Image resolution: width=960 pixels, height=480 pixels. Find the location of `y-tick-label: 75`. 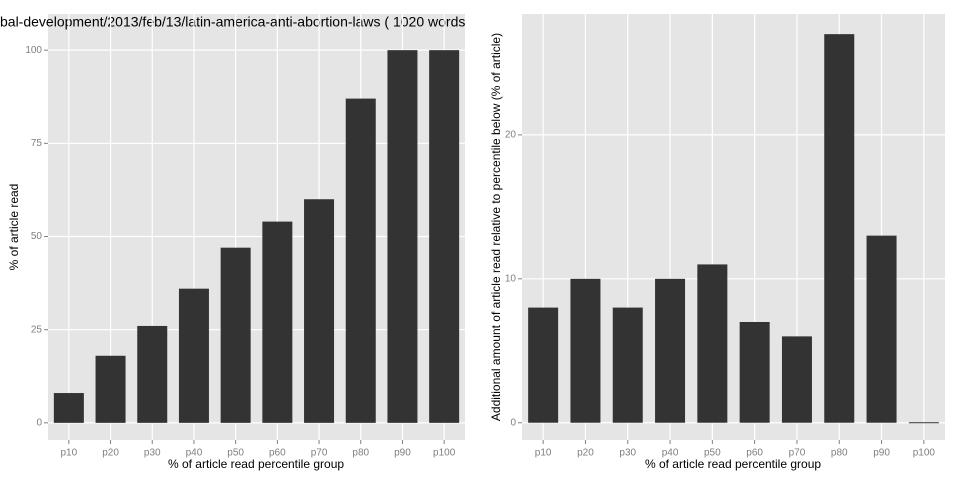

y-tick-label: 75 is located at coordinates (37, 143).